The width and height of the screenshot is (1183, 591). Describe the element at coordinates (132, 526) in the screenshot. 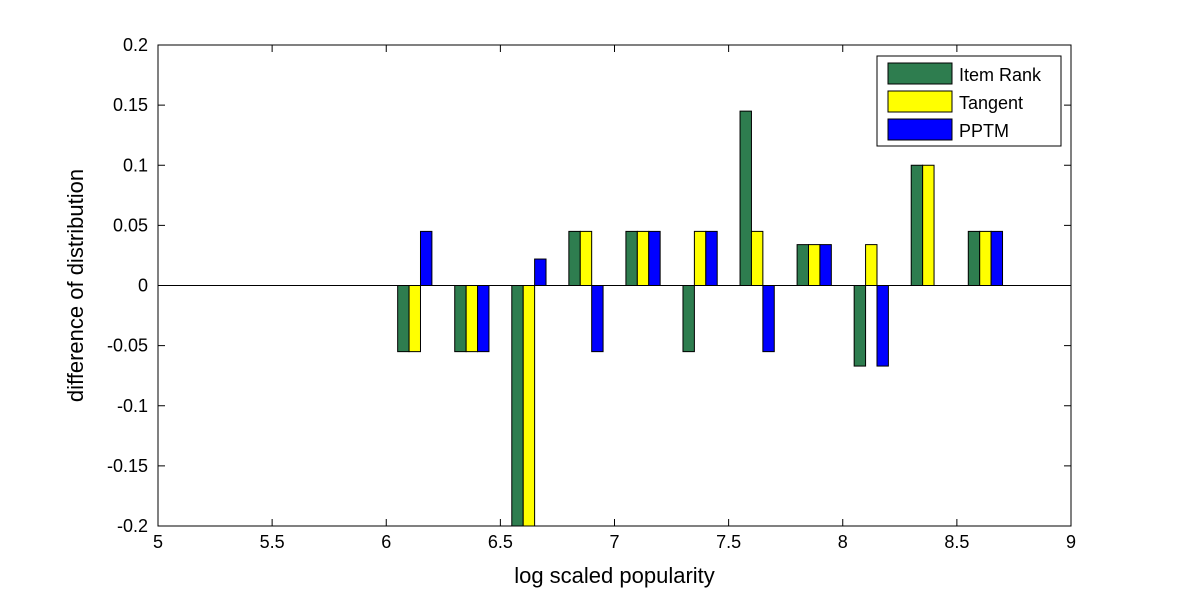

I see `y-tick-label: -0.2` at that location.